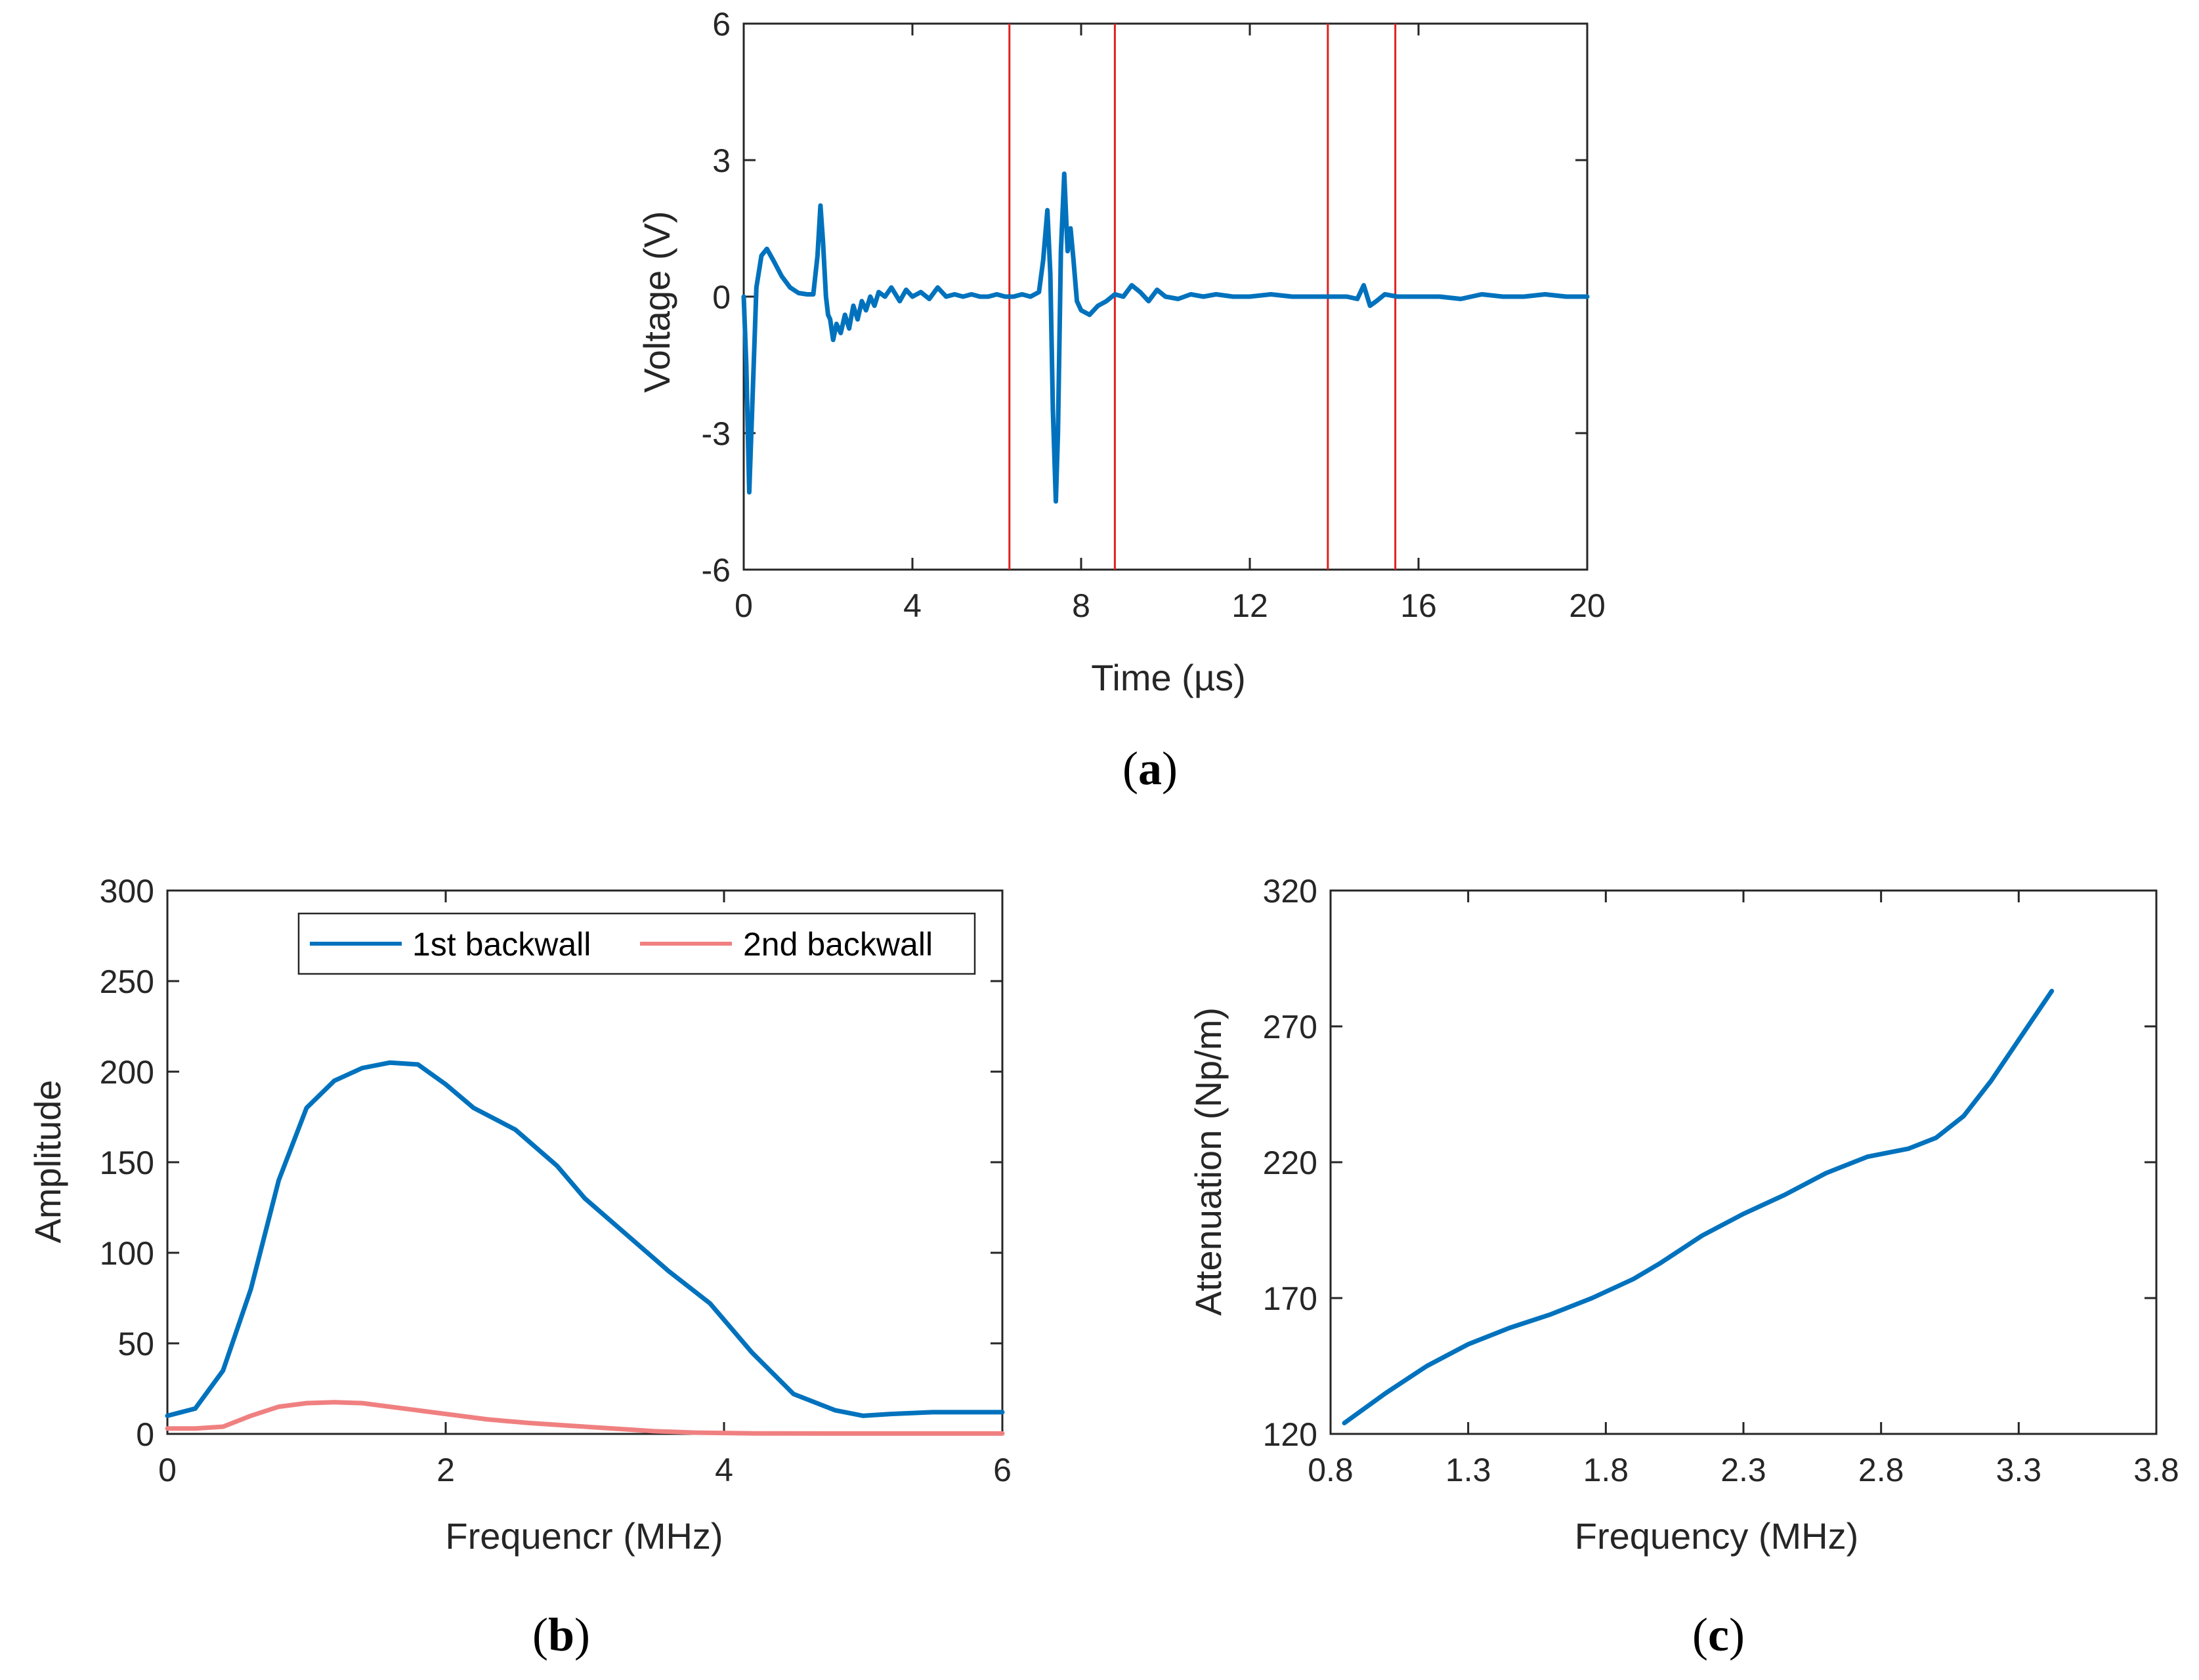  I want to click on panel-c-caption: (c), so click(1718, 1634).